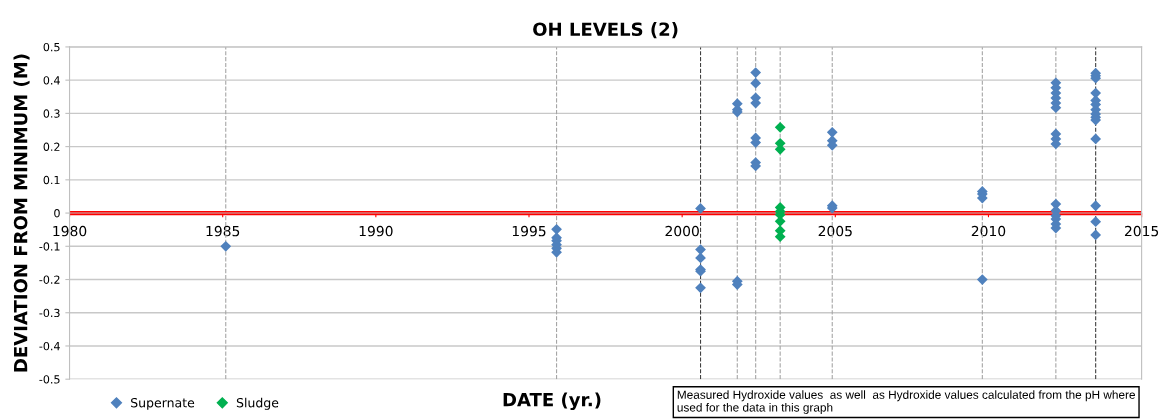 This screenshot has height=419, width=1159. I want to click on y-tick-label: 0.4, so click(51, 80).